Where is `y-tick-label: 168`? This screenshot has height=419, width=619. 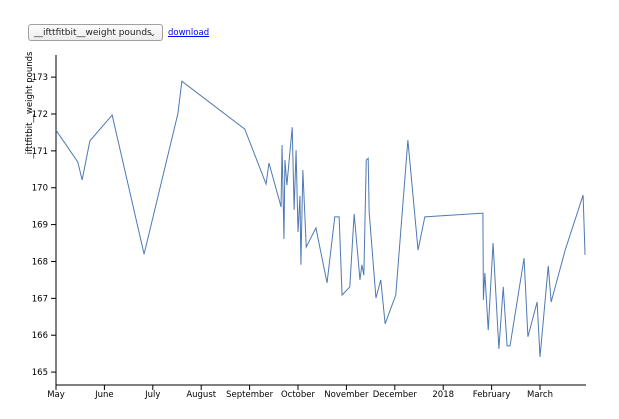
y-tick-label: 168 is located at coordinates (40, 262).